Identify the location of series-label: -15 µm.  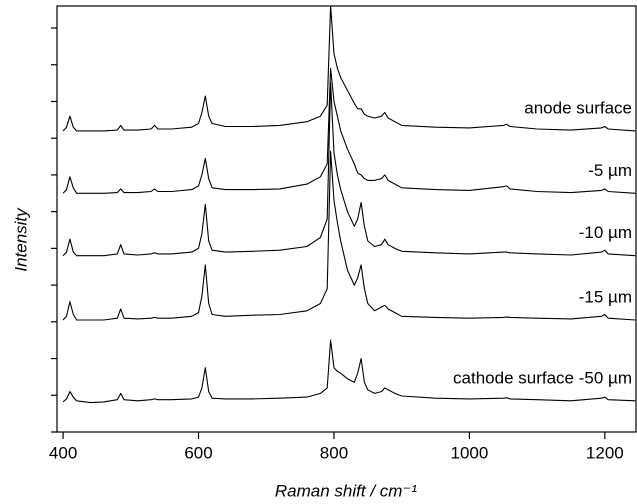
(605, 296).